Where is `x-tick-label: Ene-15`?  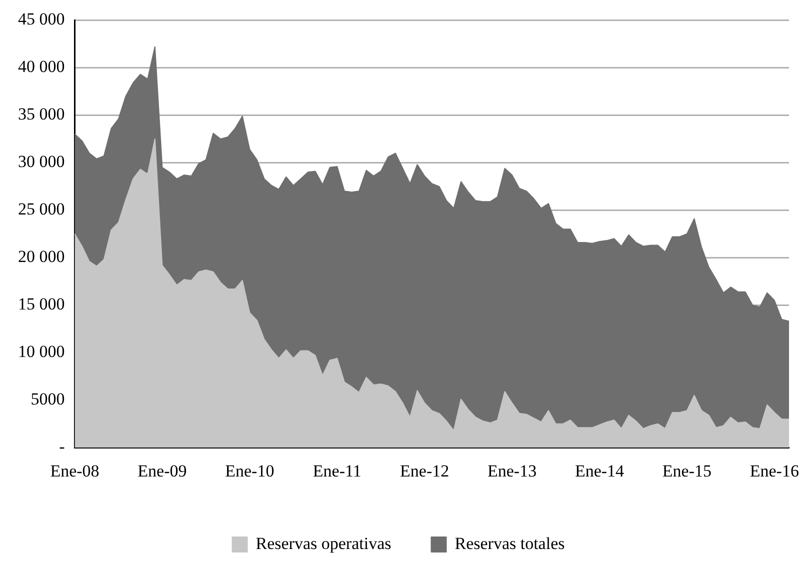 x-tick-label: Ene-15 is located at coordinates (687, 470).